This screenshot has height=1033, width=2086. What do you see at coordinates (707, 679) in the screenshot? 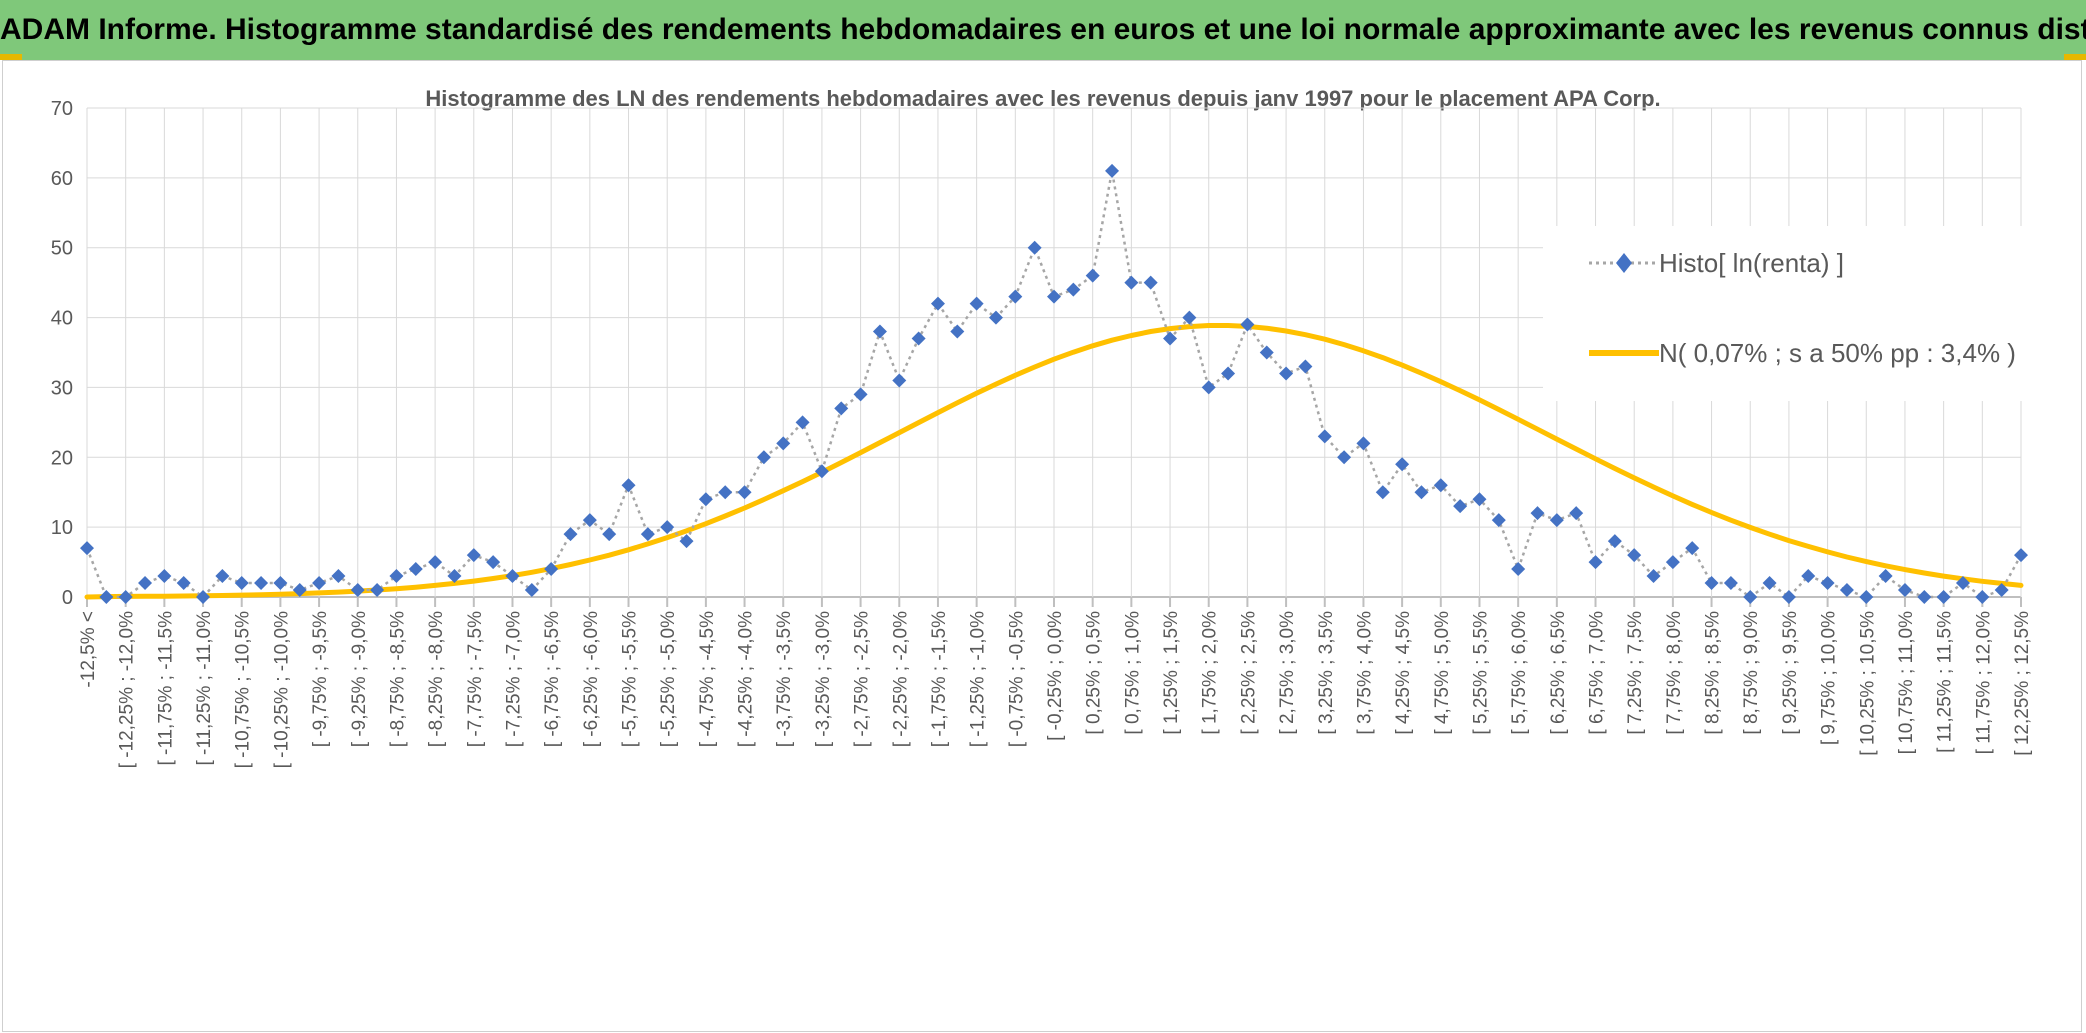
I see `x-tick-label: [ -4,75% ; -4,5%` at bounding box center [707, 679].